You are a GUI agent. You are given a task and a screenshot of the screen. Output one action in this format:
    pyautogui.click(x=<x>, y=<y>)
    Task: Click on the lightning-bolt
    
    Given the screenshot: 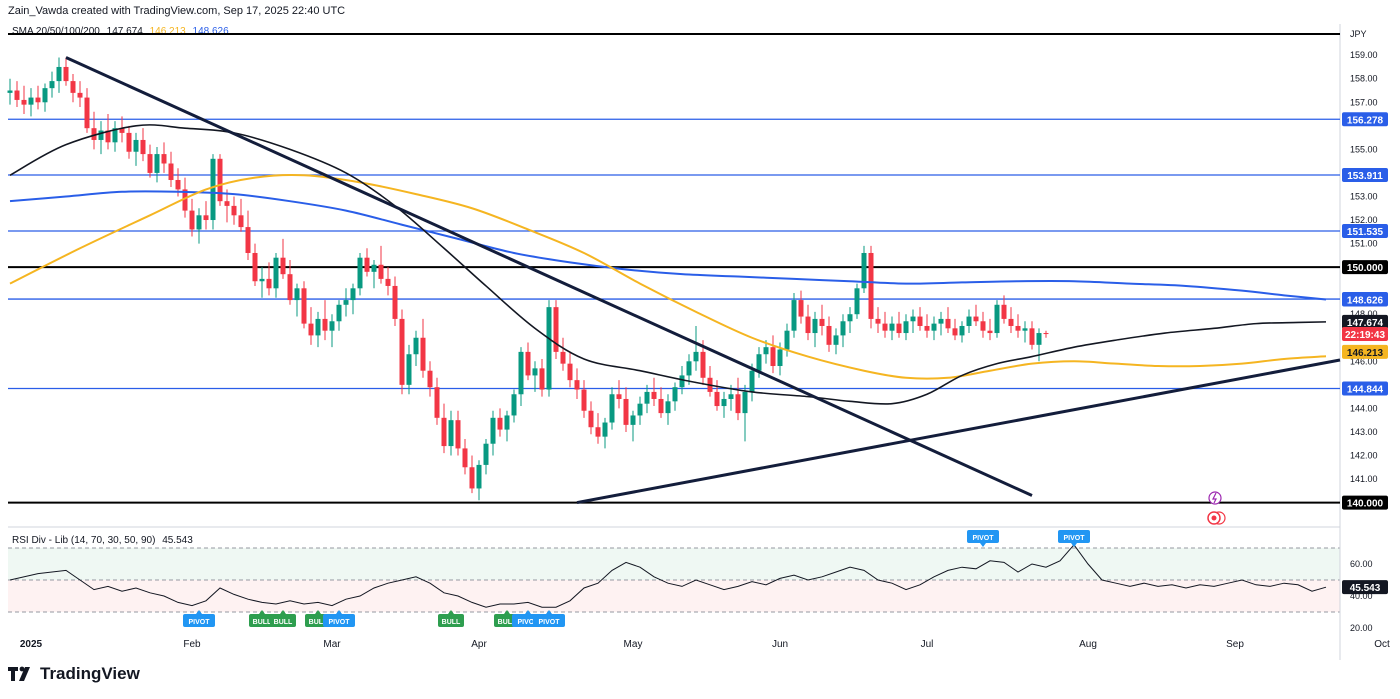 What is the action you would take?
    pyautogui.click(x=1214, y=498)
    